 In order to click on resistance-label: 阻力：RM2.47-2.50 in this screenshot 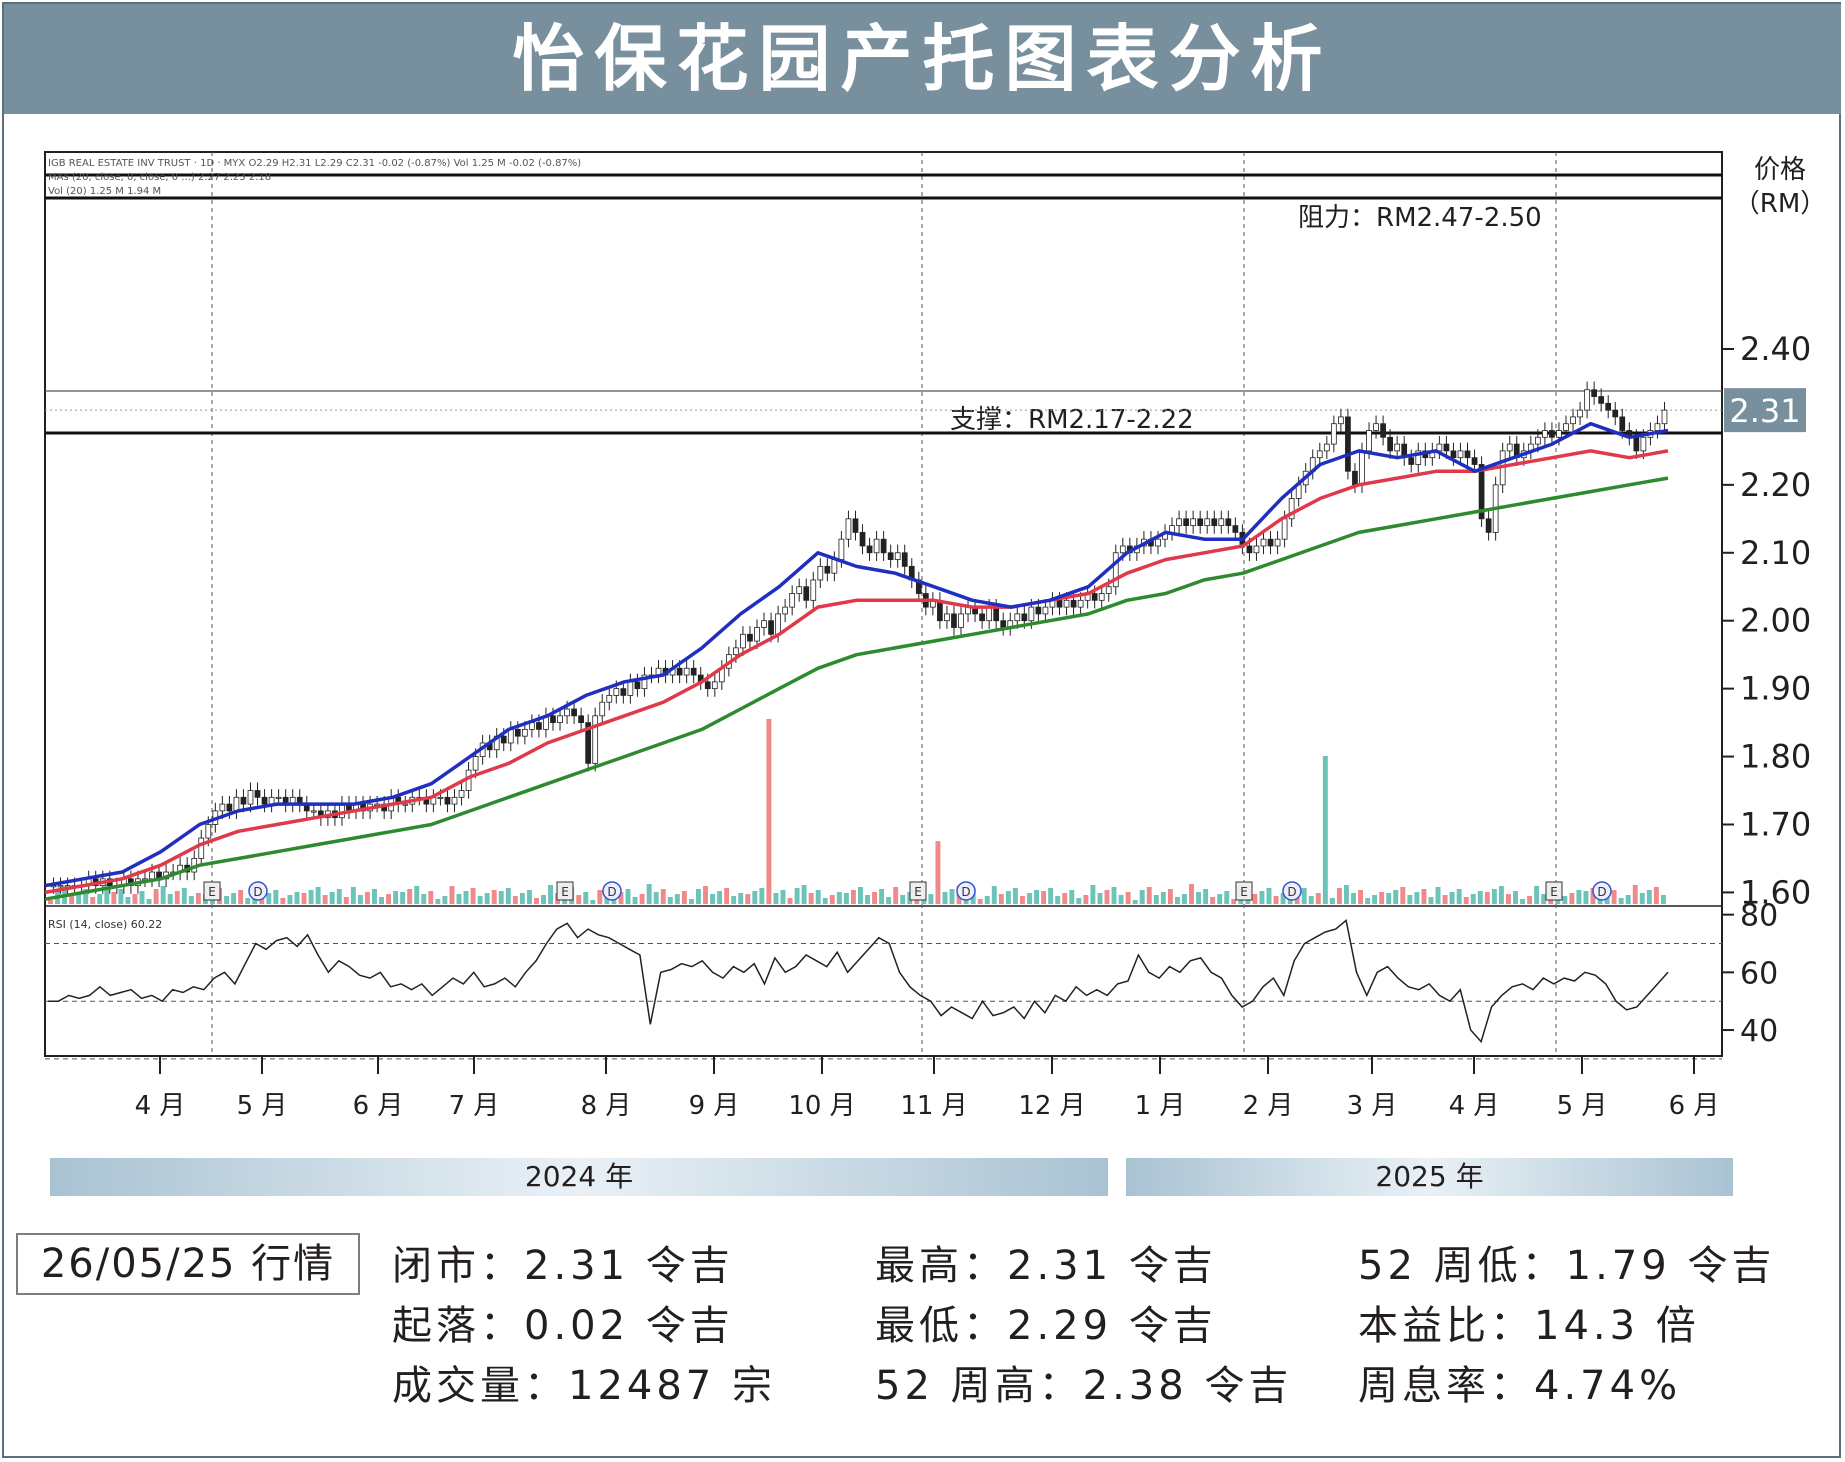, I will do `click(1420, 218)`.